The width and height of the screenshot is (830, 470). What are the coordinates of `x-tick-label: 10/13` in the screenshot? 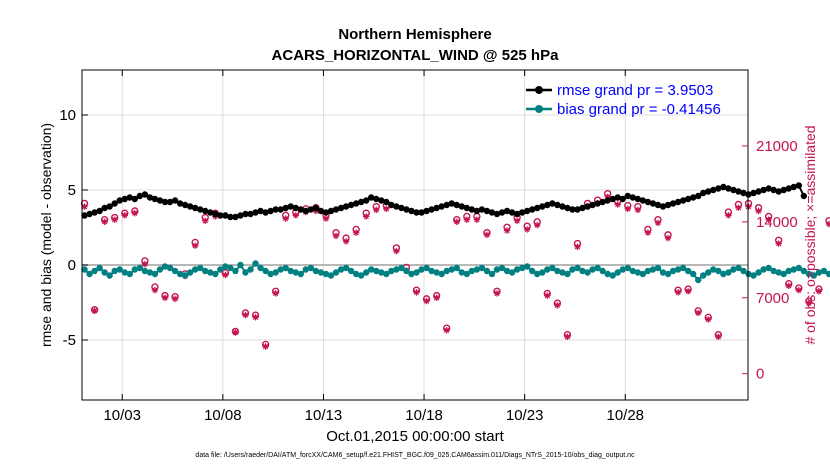 It's located at (324, 415).